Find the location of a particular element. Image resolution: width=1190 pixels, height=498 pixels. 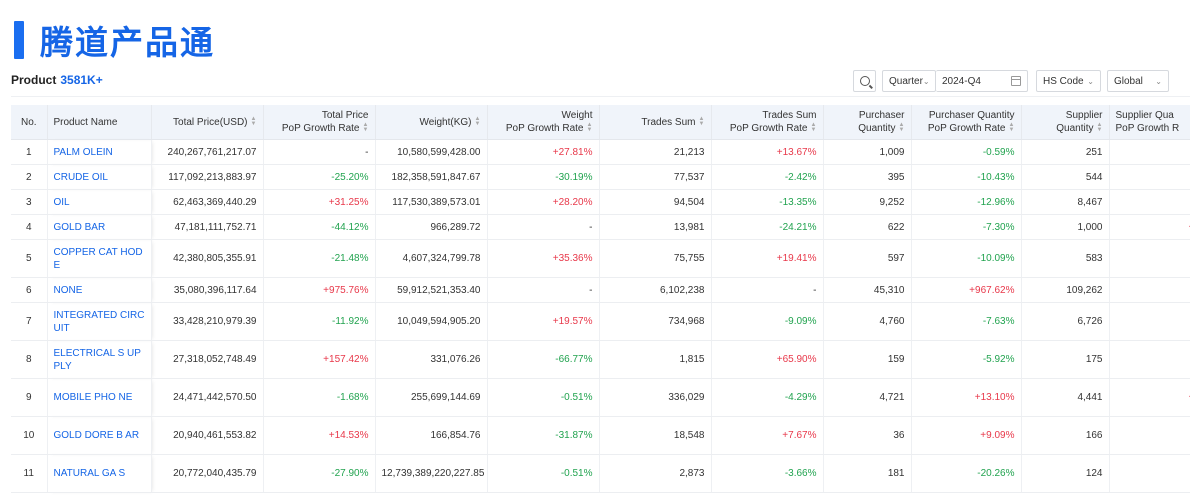

search-button is located at coordinates (864, 81).